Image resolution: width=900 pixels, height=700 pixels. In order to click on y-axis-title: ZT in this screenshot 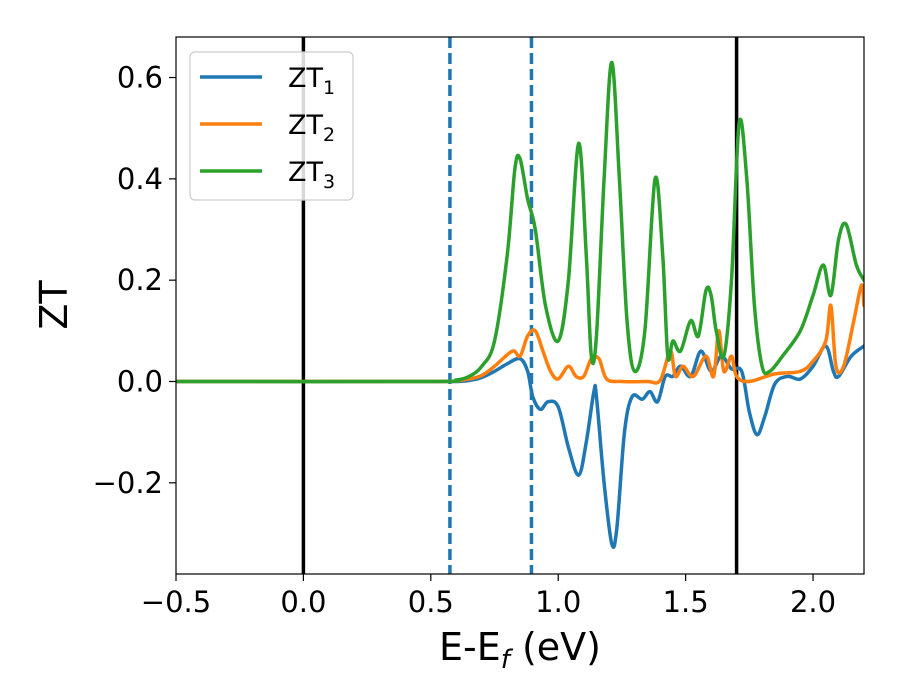, I will do `click(54, 305)`.